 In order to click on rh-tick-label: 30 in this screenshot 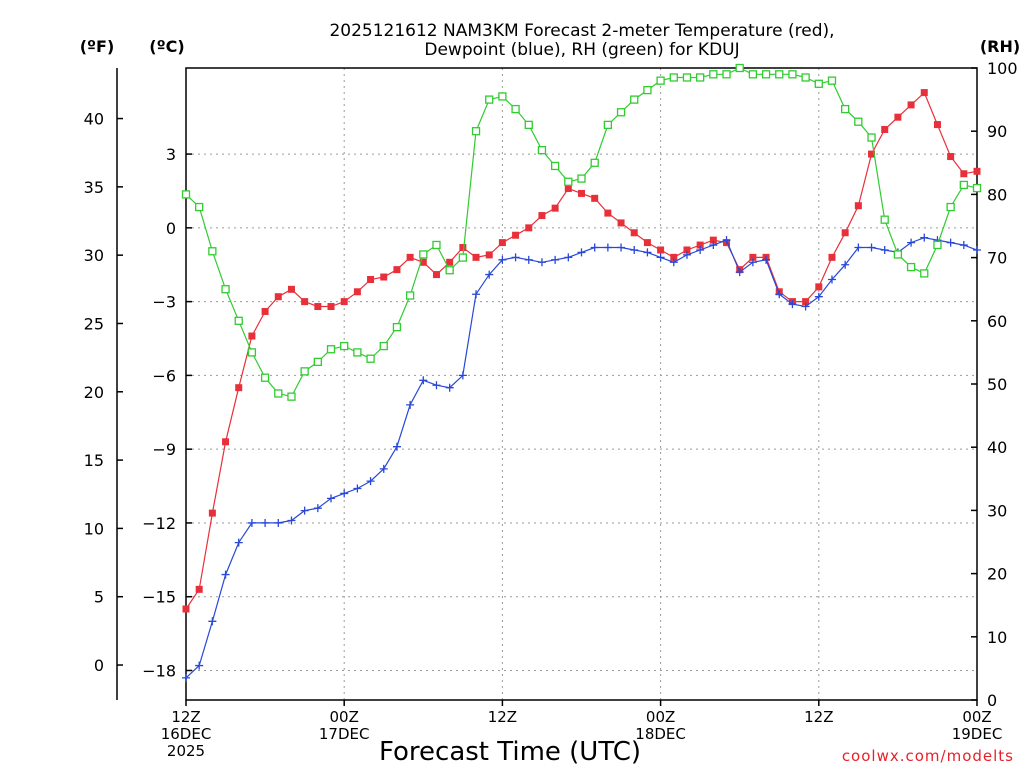, I will do `click(997, 510)`.